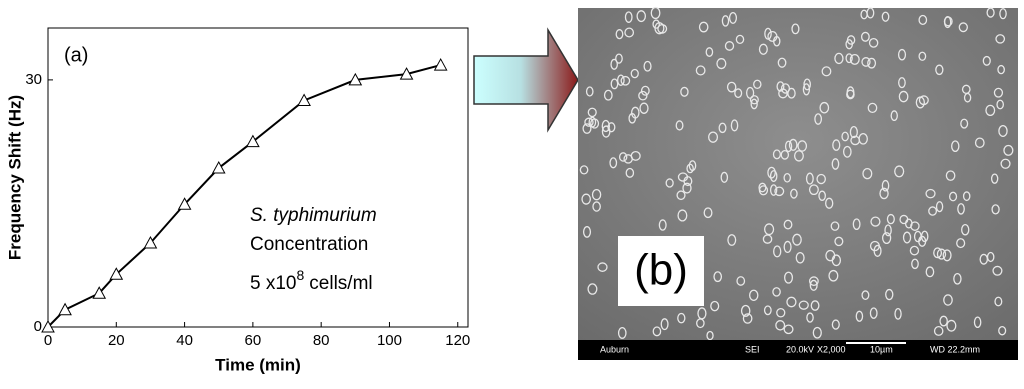  What do you see at coordinates (311, 280) in the screenshot?
I see `annotation: 5 x108 cells/ml` at bounding box center [311, 280].